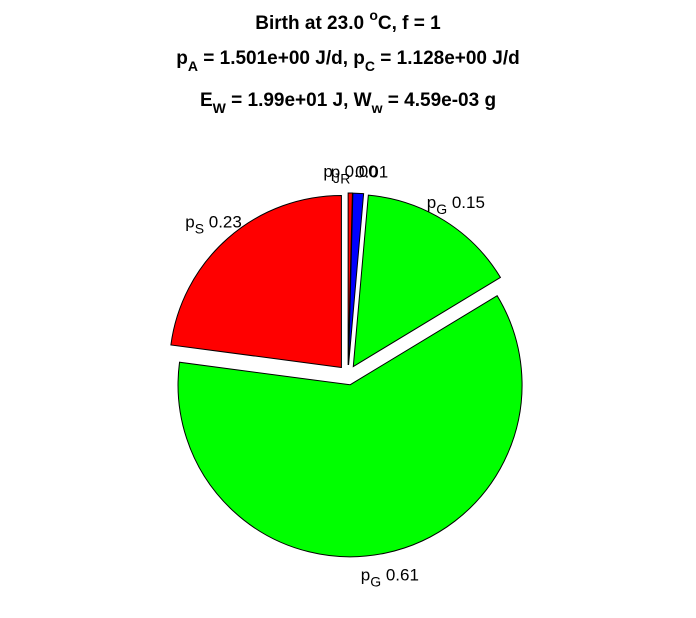 This screenshot has width=696, height=618. What do you see at coordinates (199, 229) in the screenshot?
I see `slice-label-subscript: S` at bounding box center [199, 229].